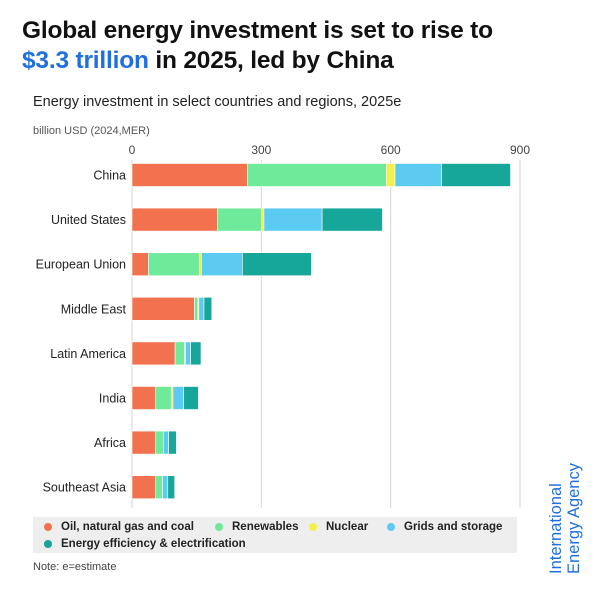 This screenshot has width=599, height=591. What do you see at coordinates (261, 150) in the screenshot?
I see `x-tick-label-300: 300` at bounding box center [261, 150].